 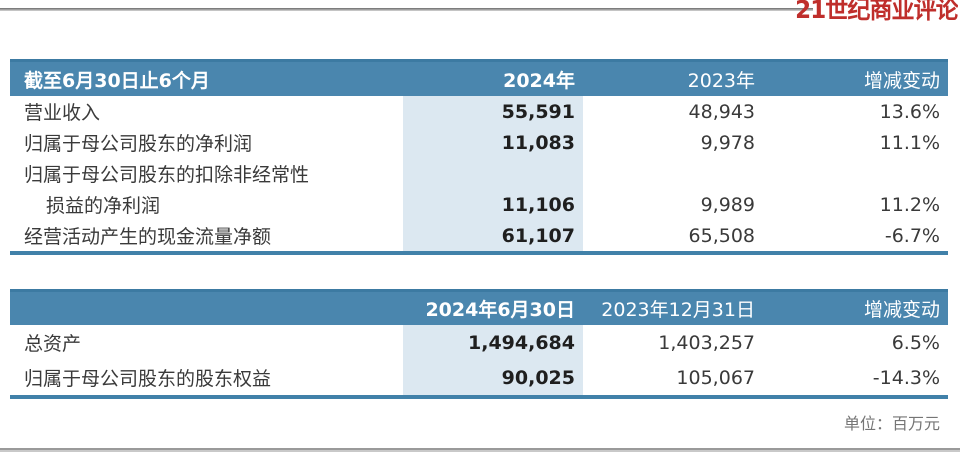 I want to click on value-2024: 11,106, so click(x=493, y=204).